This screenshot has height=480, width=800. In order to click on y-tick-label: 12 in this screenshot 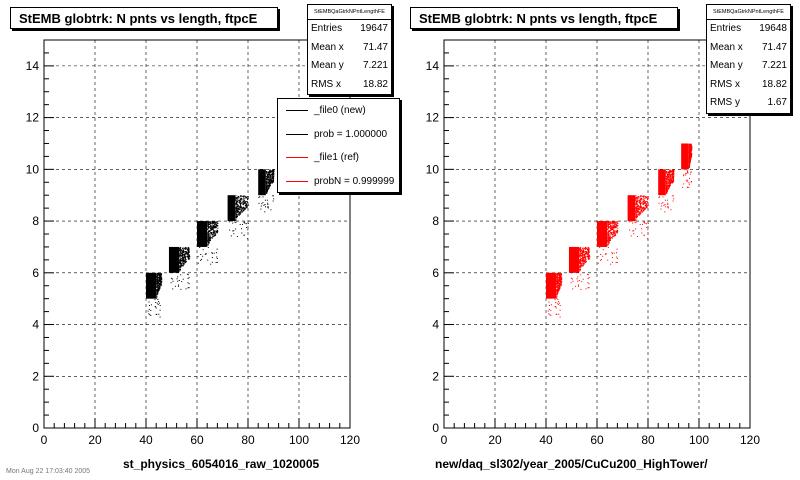, I will do `click(33, 118)`.